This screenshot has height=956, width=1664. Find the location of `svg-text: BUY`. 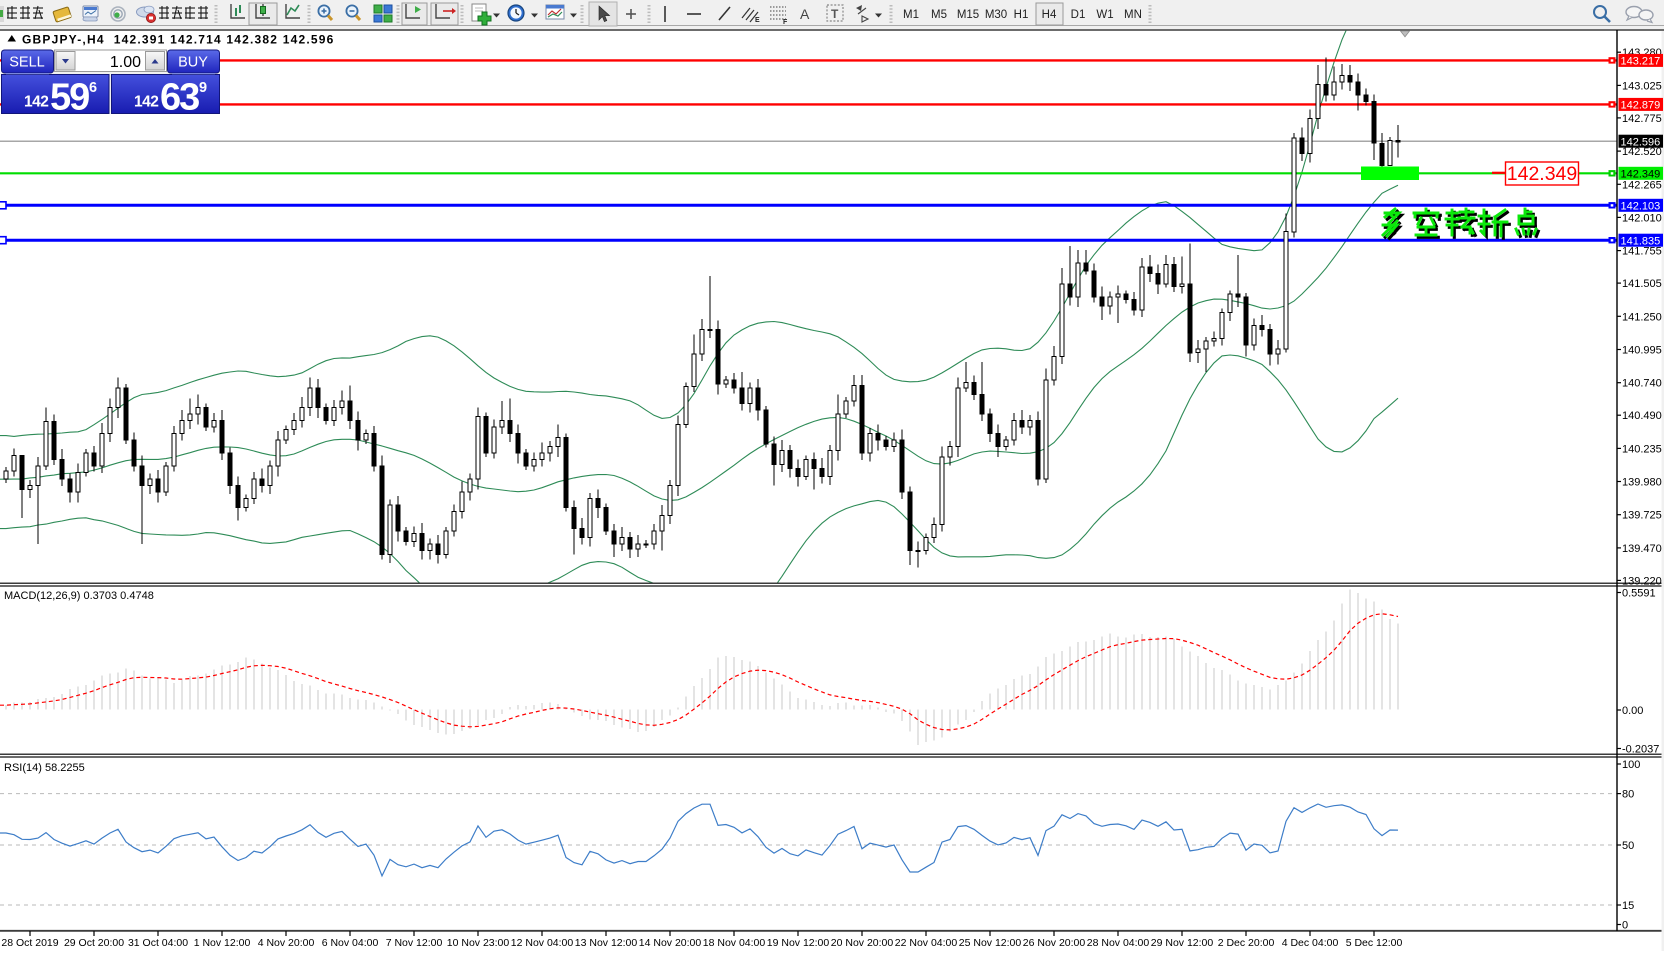

svg-text: BUY is located at coordinates (193, 63).